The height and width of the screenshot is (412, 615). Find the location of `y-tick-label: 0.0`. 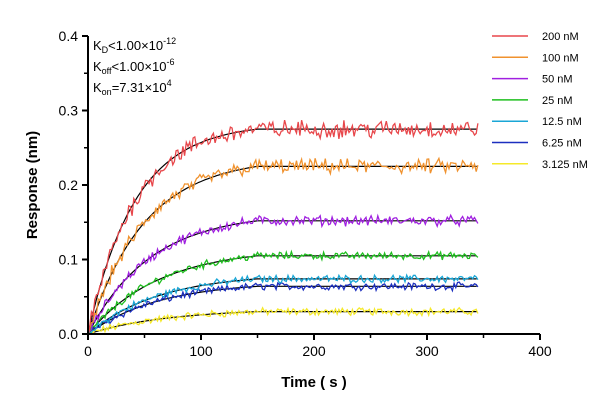

y-tick-label: 0.0 is located at coordinates (69, 334).